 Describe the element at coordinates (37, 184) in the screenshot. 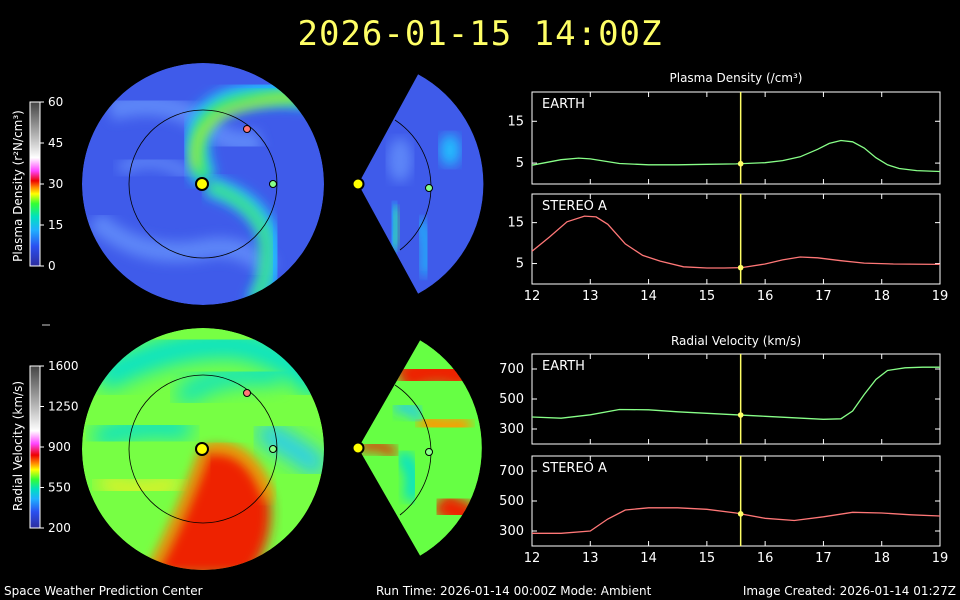

I see `density-colorbar: 60 45 30 15 0 Plasma Density (r²N/cm³)` at that location.